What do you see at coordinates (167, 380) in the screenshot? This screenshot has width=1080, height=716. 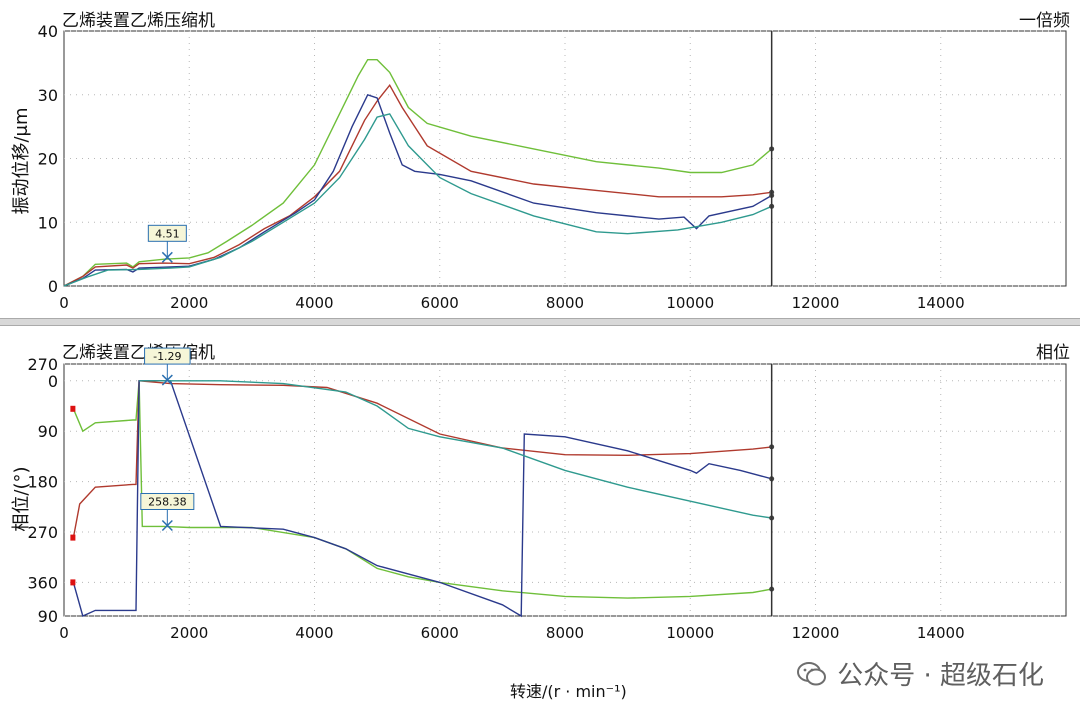 I see `marker-cross-b` at bounding box center [167, 380].